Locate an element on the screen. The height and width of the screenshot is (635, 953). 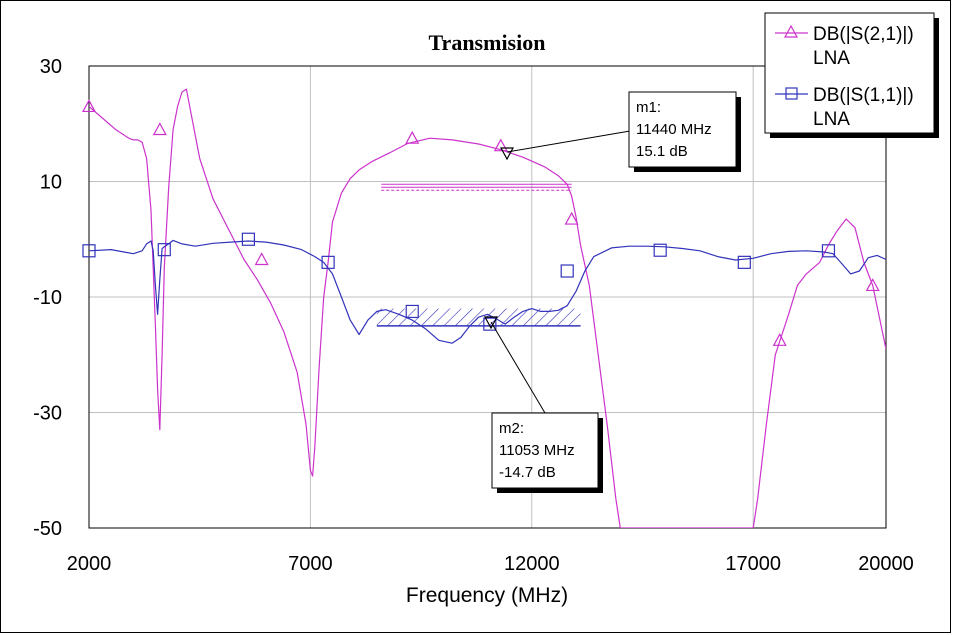
m1-frequency: 11440 MHz is located at coordinates (674, 129).